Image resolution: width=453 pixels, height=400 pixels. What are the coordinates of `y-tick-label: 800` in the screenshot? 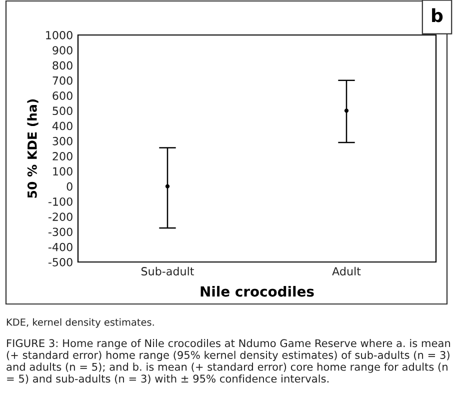 It's located at (62, 65).